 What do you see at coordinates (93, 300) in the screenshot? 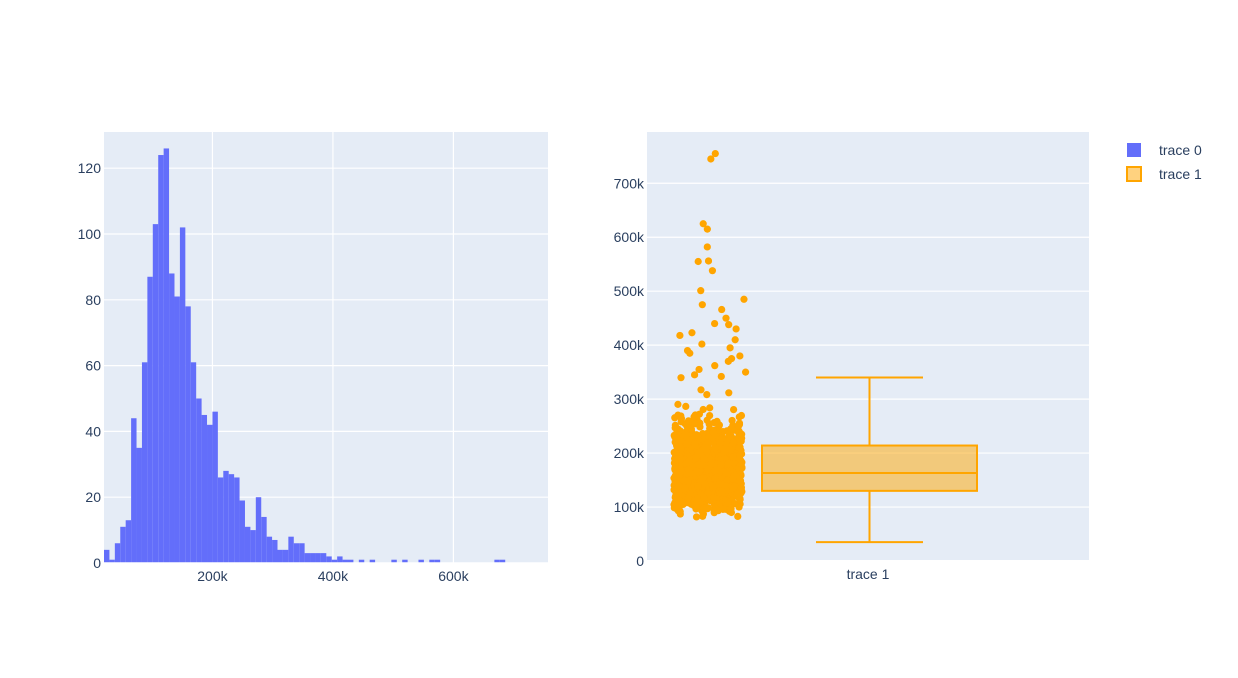
I see `histogram-y-tick-label: 80` at bounding box center [93, 300].